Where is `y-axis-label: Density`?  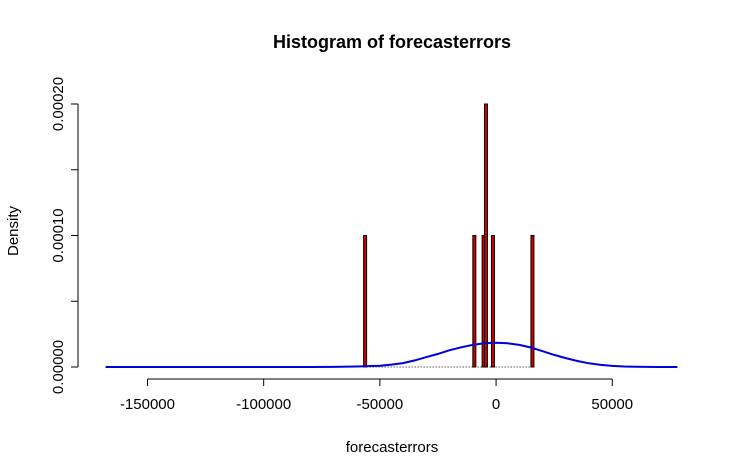 y-axis-label: Density is located at coordinates (13, 230).